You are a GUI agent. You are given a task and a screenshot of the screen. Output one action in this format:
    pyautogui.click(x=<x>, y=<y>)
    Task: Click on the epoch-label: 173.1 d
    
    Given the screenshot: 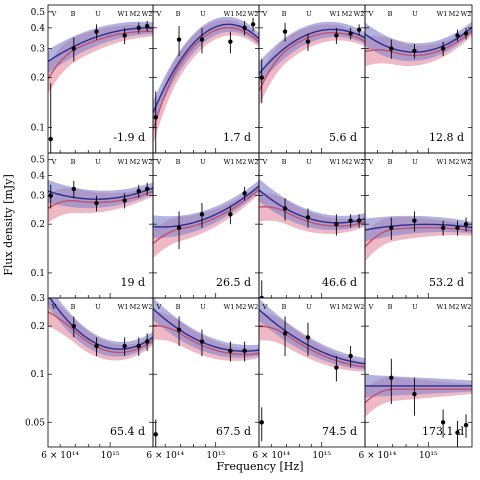 What is the action you would take?
    pyautogui.click(x=443, y=431)
    